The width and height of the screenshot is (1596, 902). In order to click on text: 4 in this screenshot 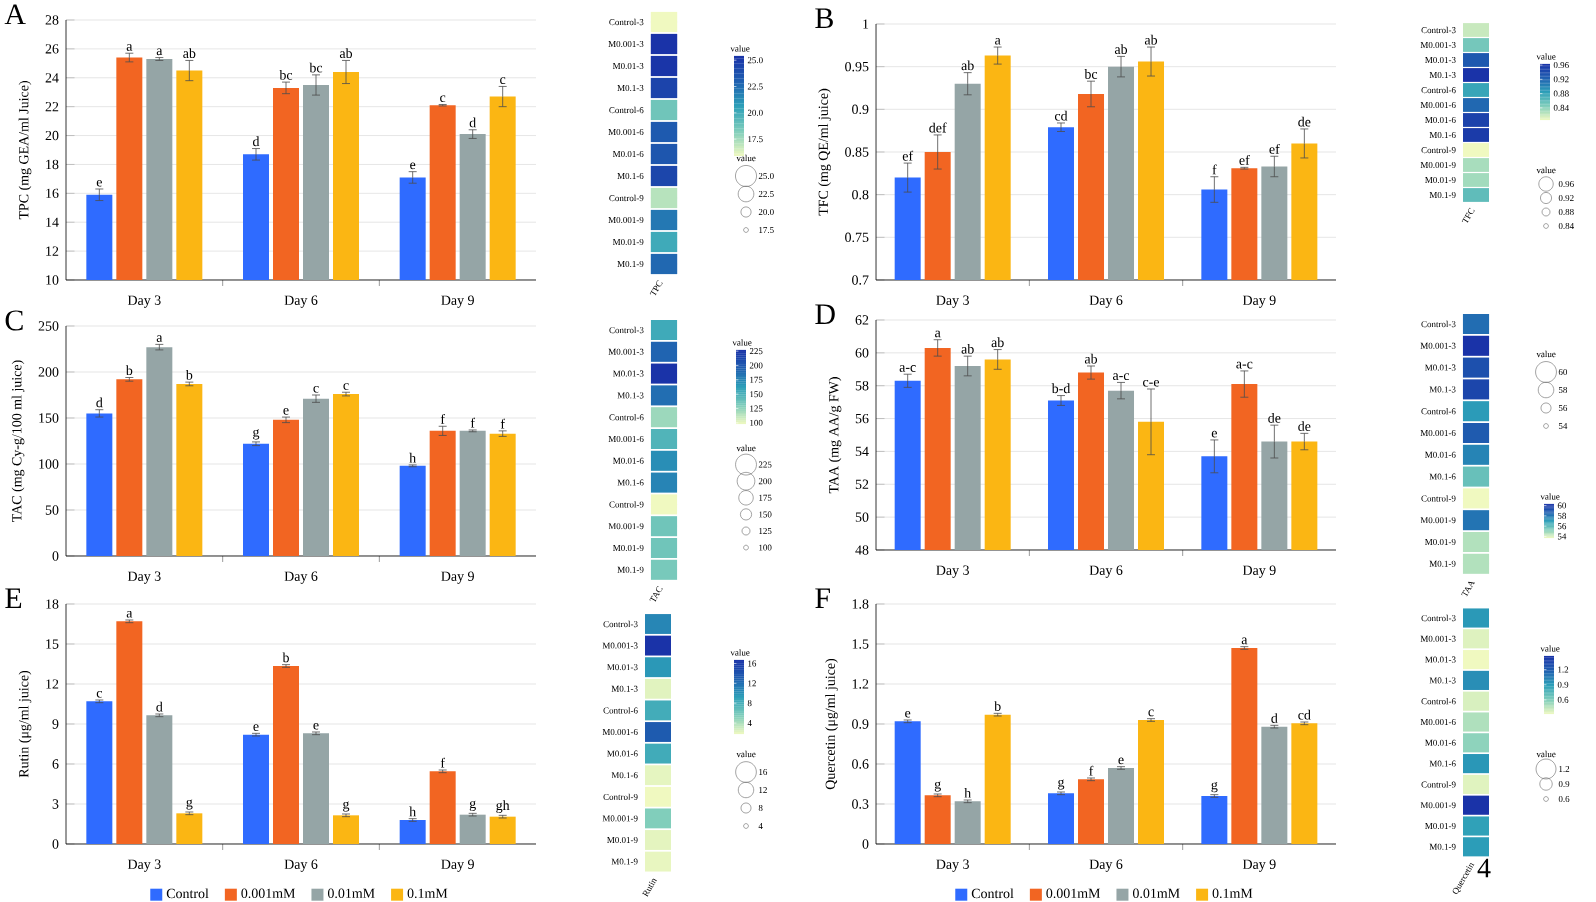, I will do `click(1484, 868)`.